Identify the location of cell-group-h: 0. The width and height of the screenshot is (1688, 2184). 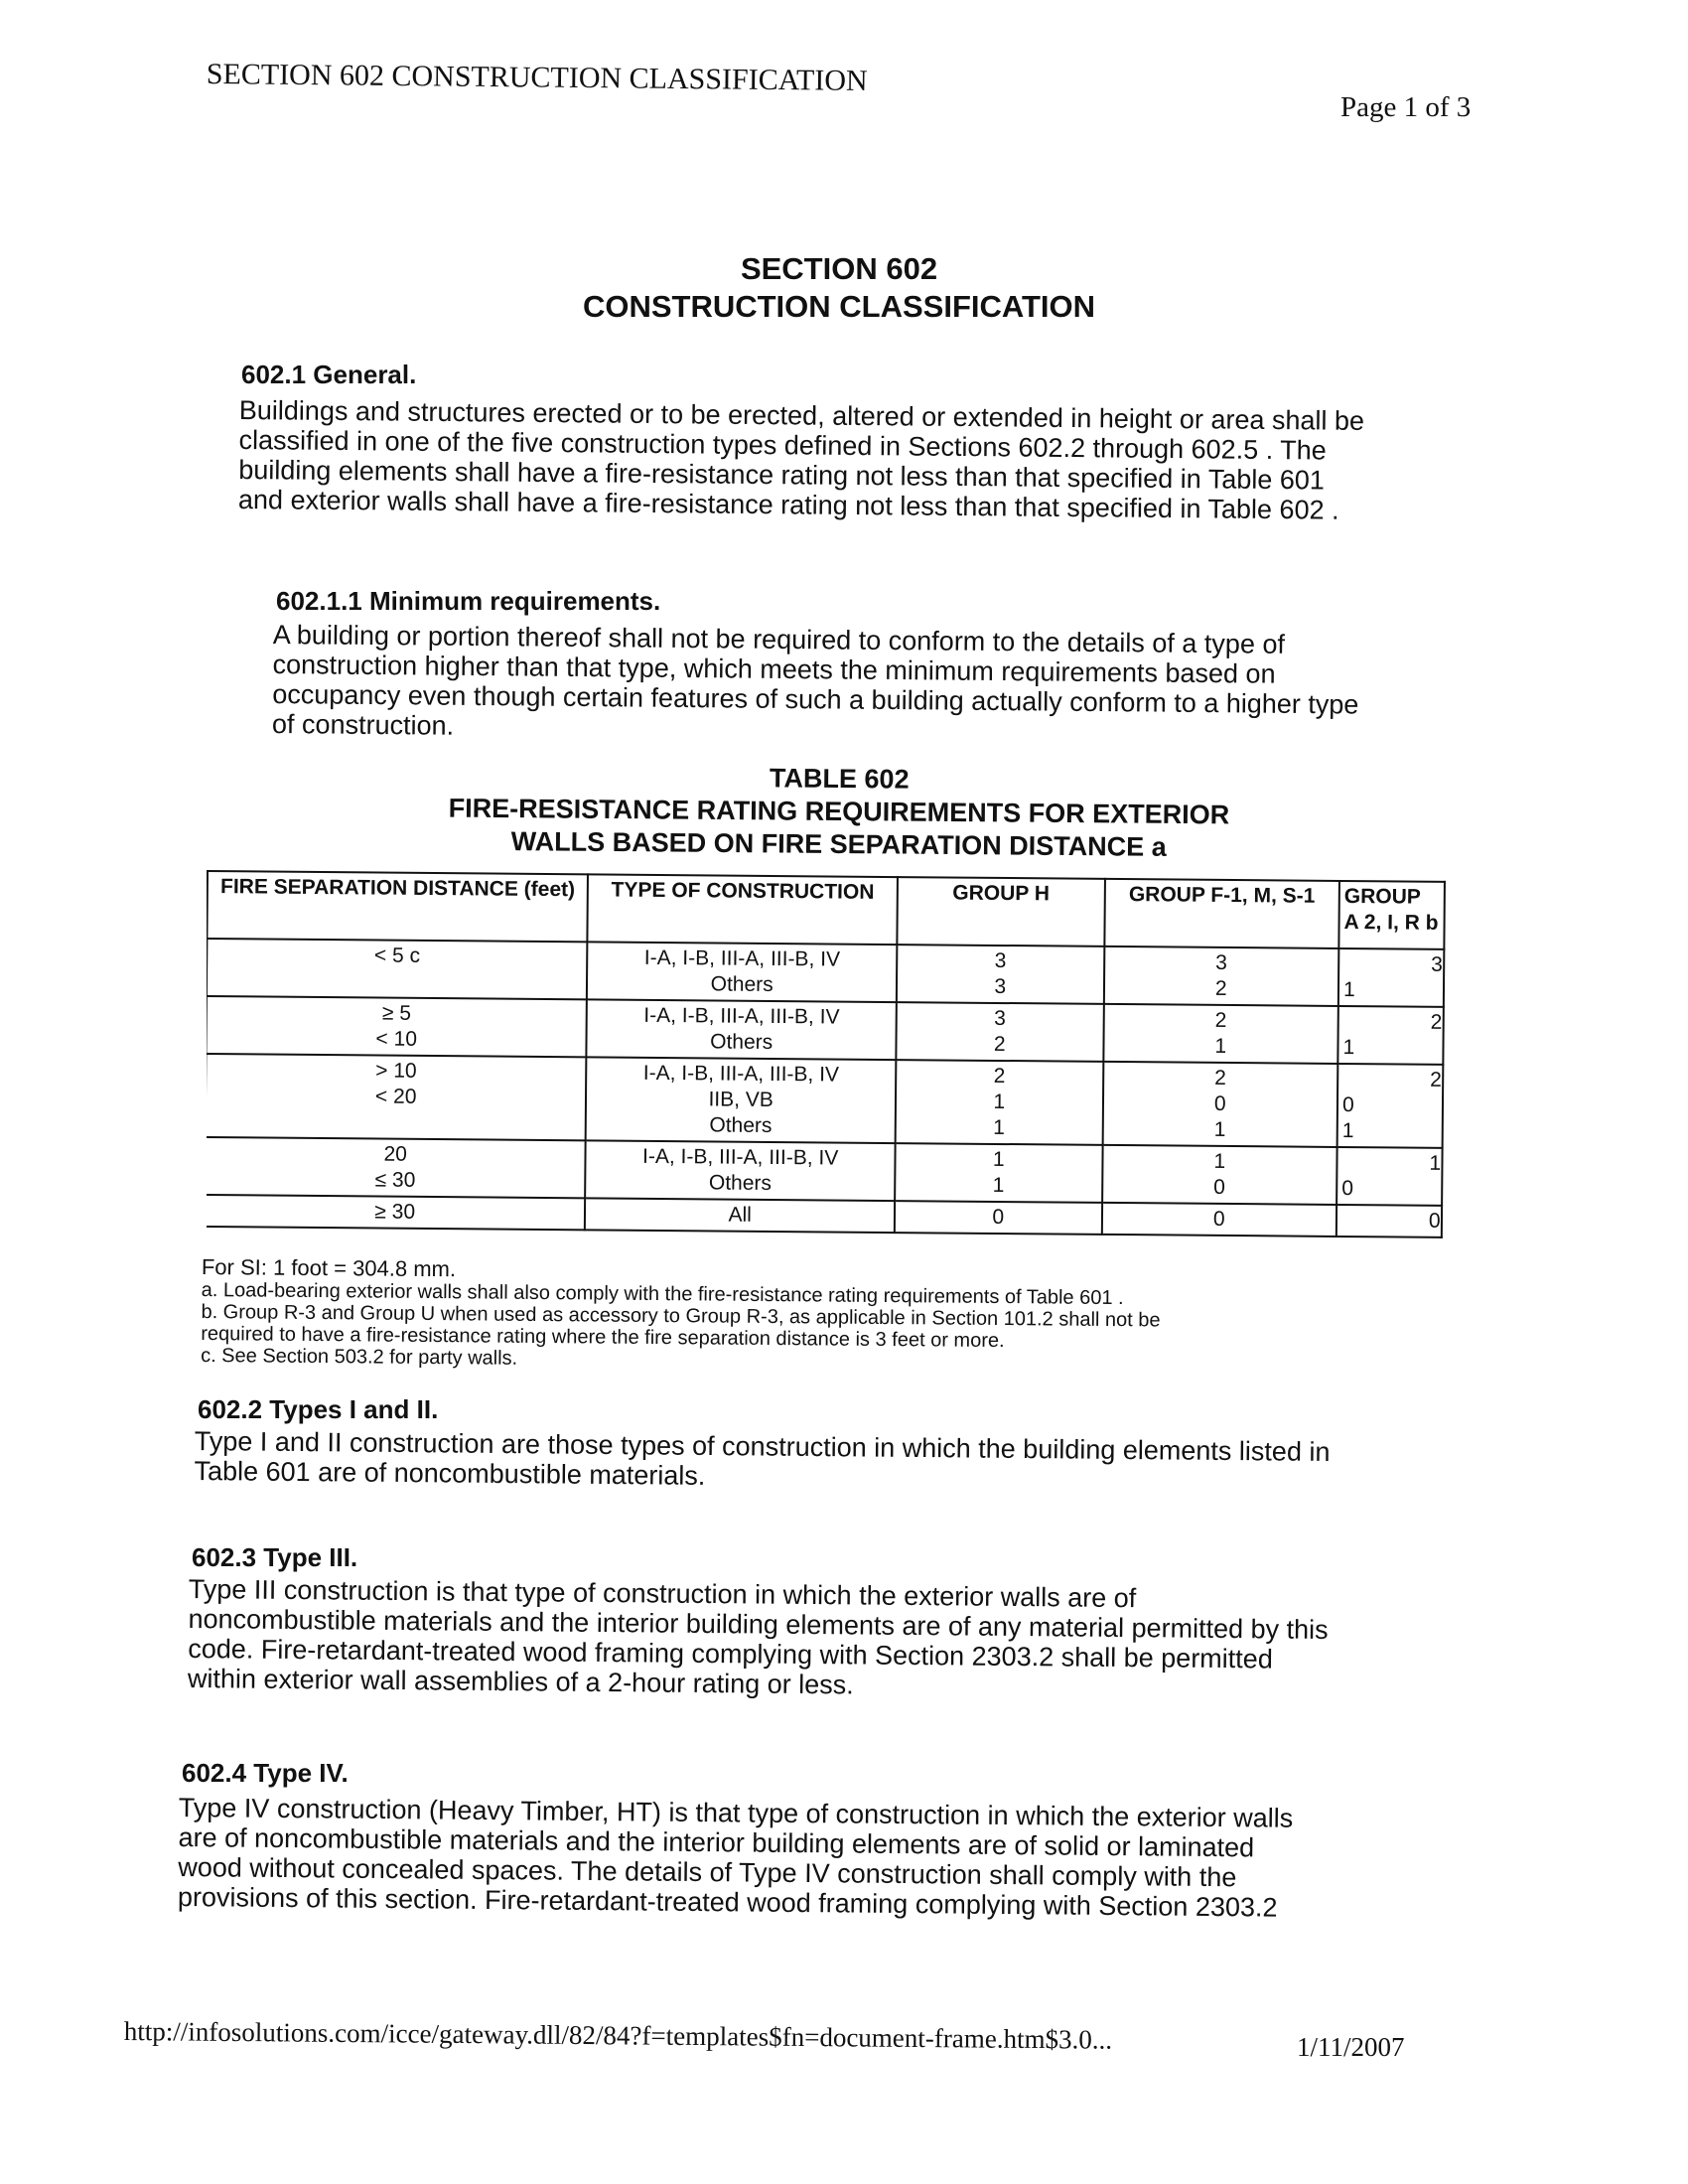
(998, 1218).